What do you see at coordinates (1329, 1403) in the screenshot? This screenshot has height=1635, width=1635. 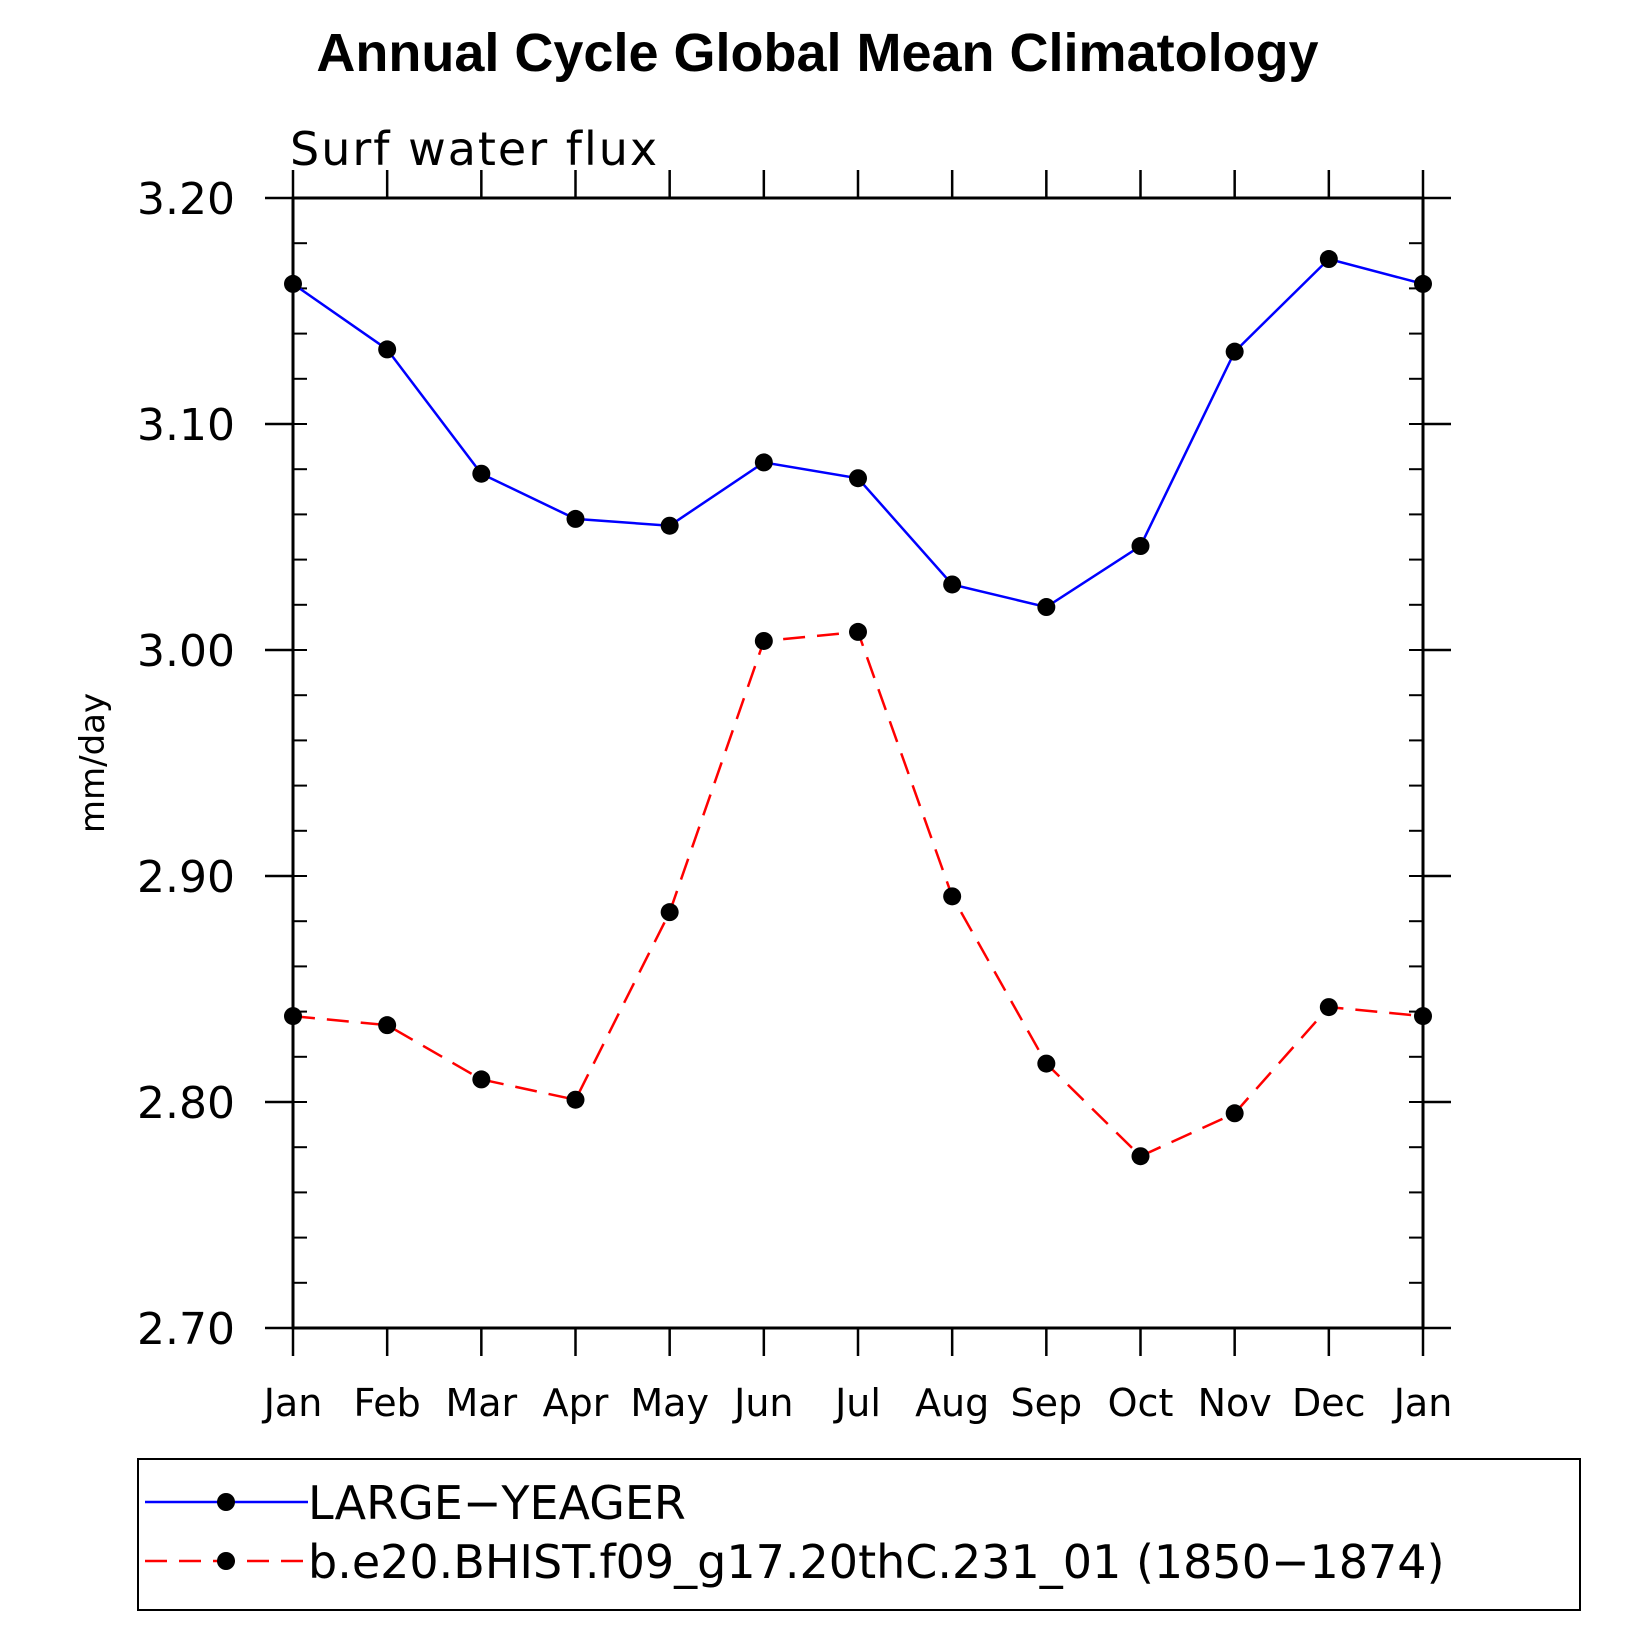 I see `x-tick-label: Dec` at bounding box center [1329, 1403].